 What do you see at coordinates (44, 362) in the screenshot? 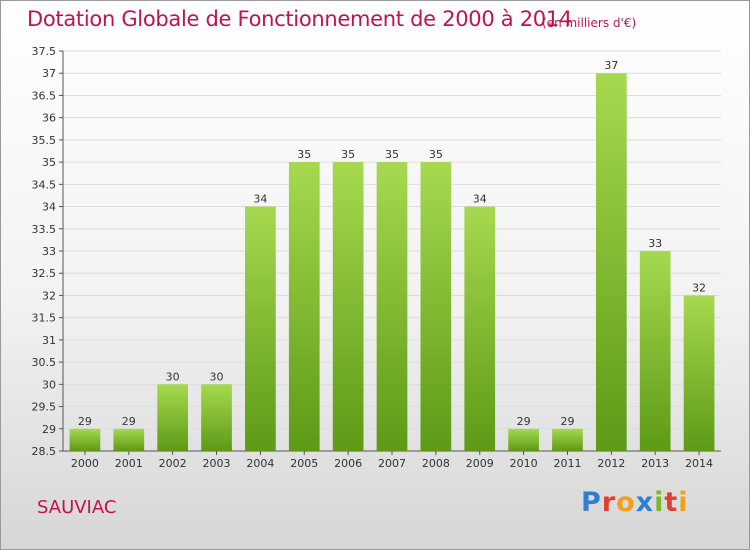
I see `y-tick-label: 30.5` at bounding box center [44, 362].